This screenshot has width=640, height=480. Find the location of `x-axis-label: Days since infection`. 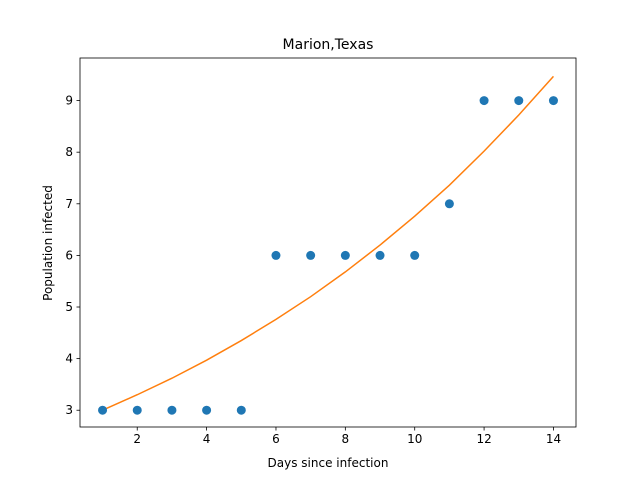

x-axis-label: Days since infection is located at coordinates (328, 463).